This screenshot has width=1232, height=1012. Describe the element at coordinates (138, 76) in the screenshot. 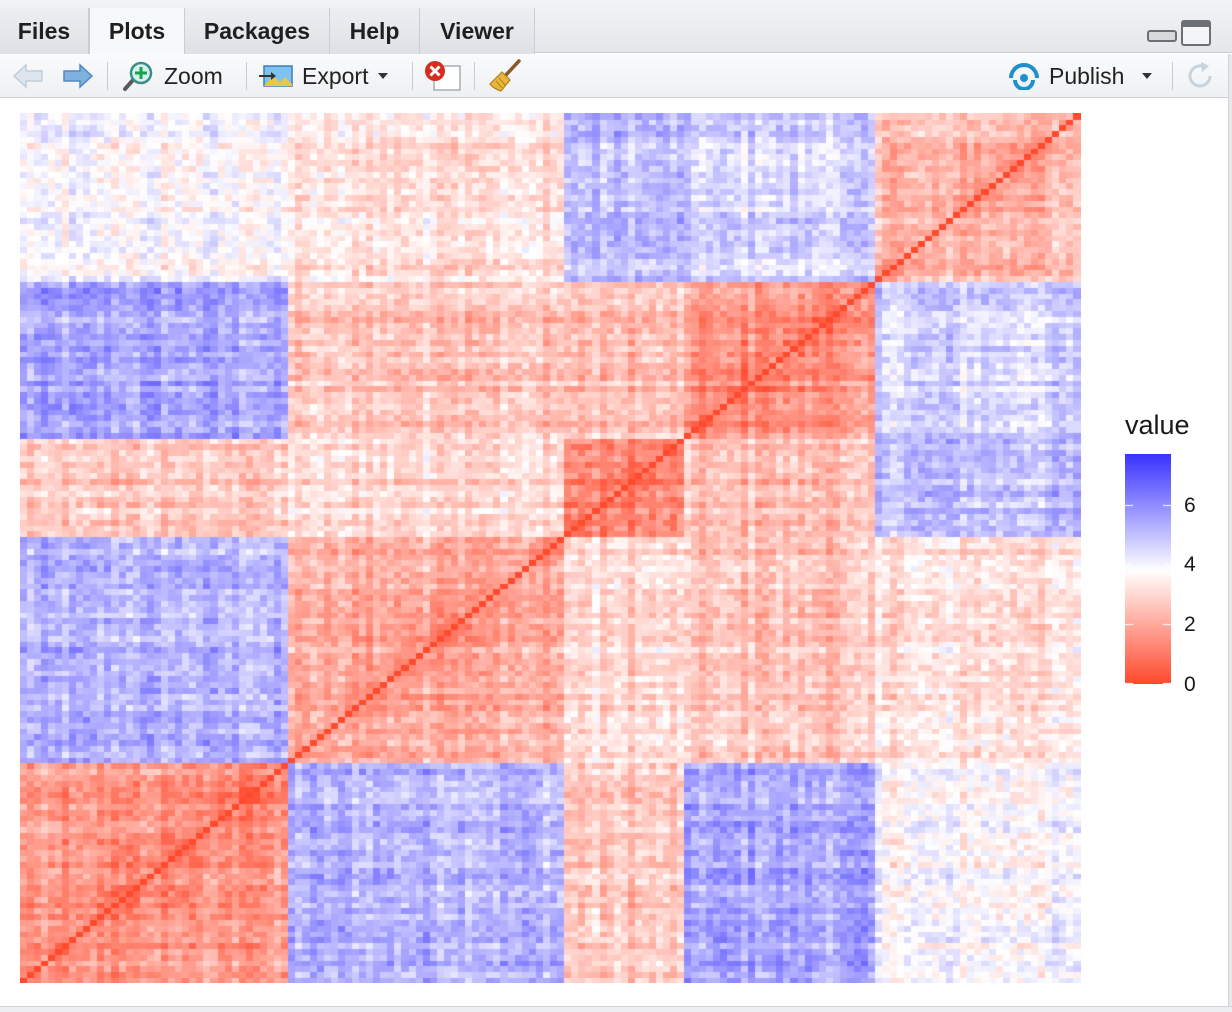

I see `zoom-icon` at that location.